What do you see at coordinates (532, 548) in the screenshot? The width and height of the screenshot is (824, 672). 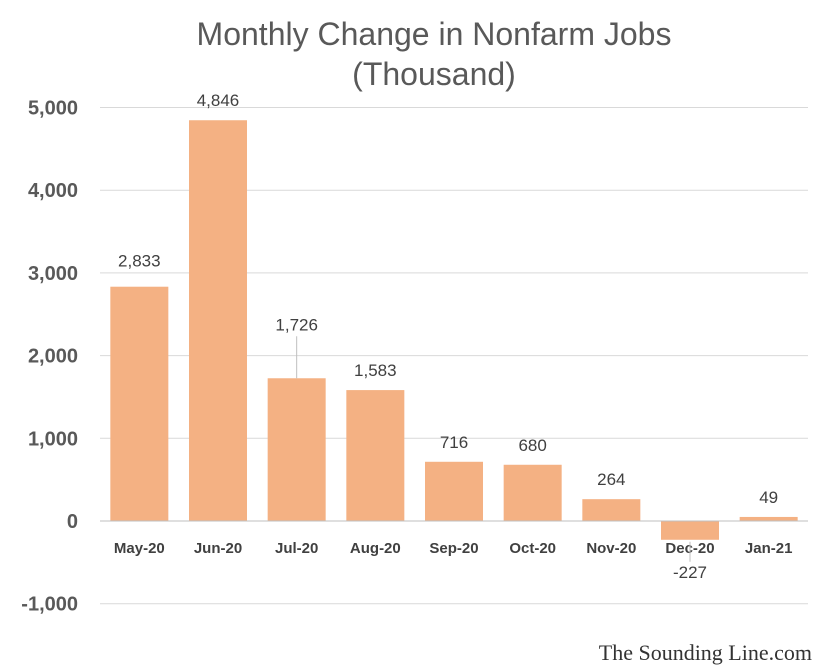 I see `x-tick-label: Oct-20` at bounding box center [532, 548].